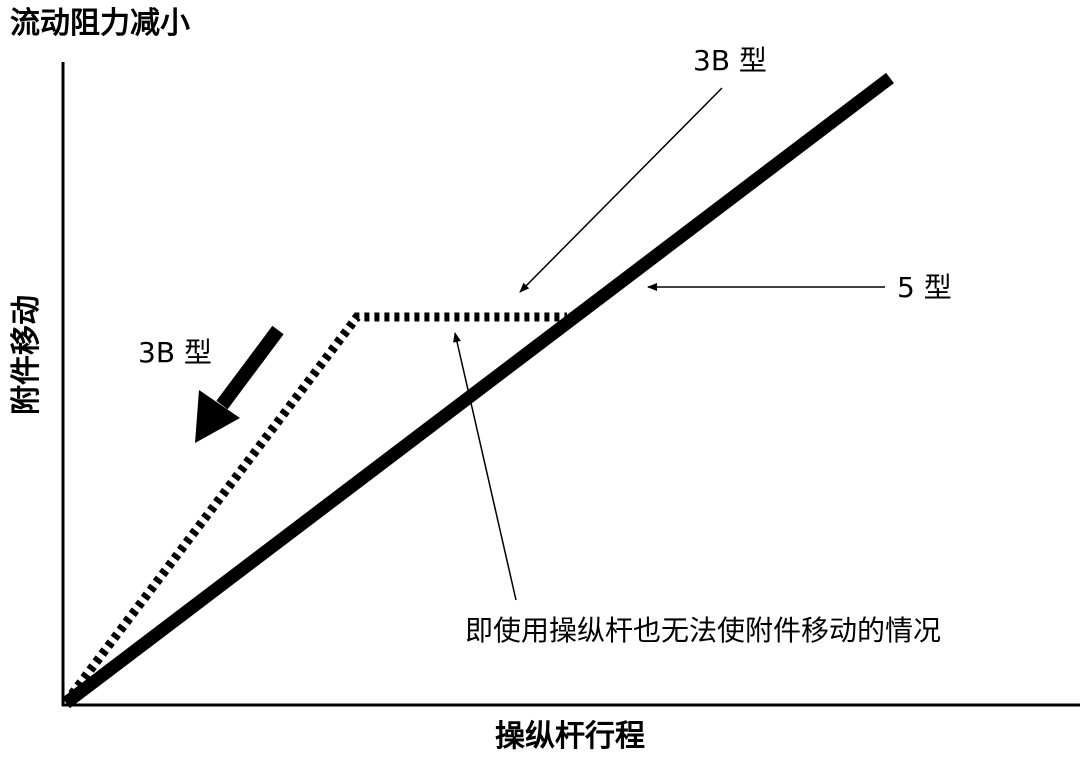  What do you see at coordinates (175, 352) in the screenshot?
I see `label-3b-left: 3B 型` at bounding box center [175, 352].